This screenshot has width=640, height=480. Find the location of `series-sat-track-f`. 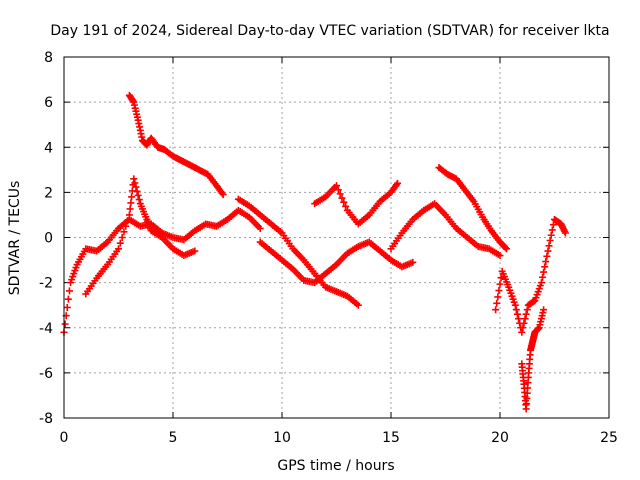

series-sat-track-f is located at coordinates (356, 203).